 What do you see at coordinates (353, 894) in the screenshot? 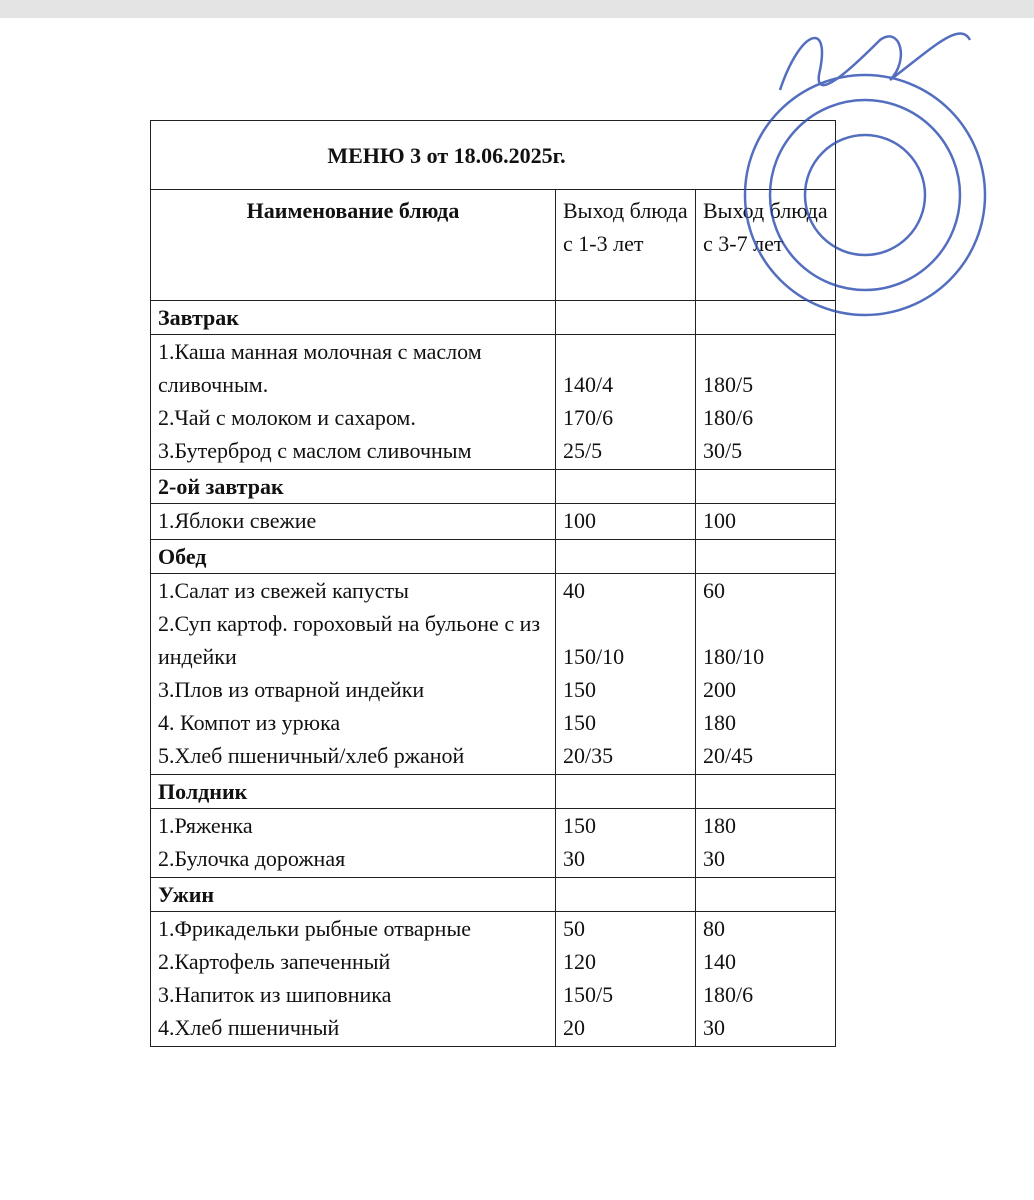
I see `section-name: Ужин` at bounding box center [353, 894].